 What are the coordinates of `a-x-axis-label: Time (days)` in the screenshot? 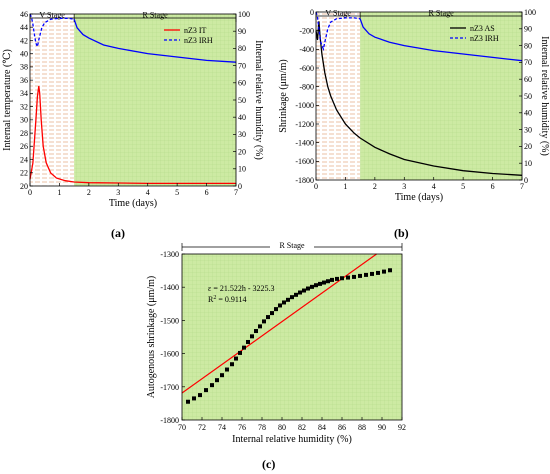 It's located at (133, 203).